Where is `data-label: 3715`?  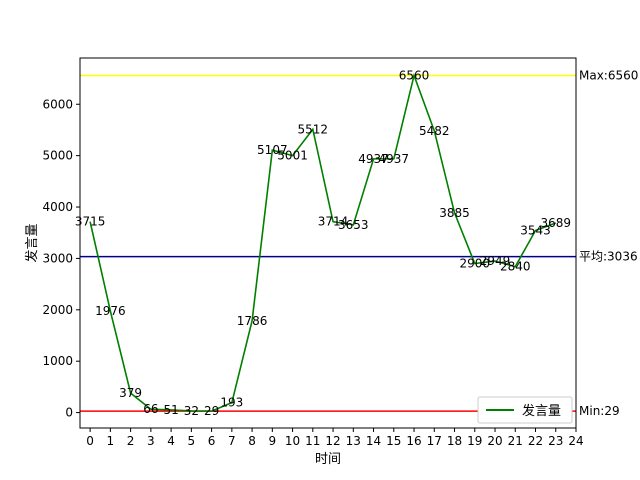
data-label: 3715 is located at coordinates (90, 222).